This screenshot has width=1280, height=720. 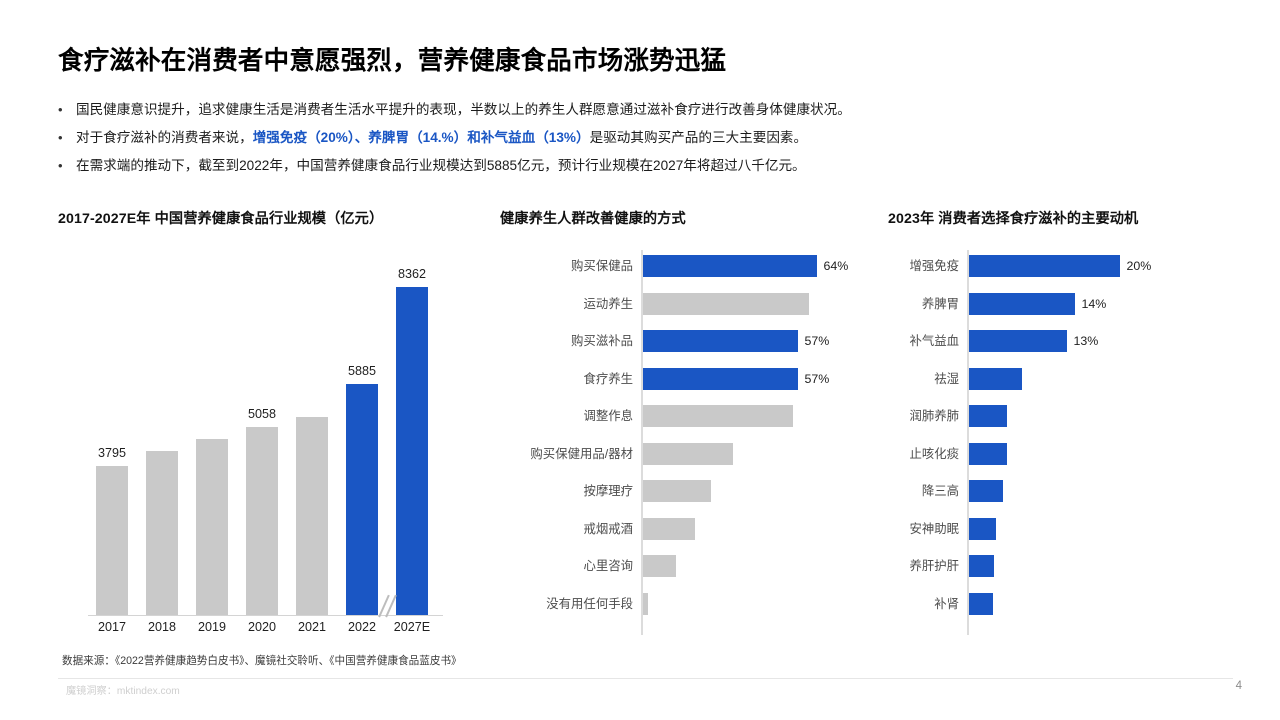 What do you see at coordinates (221, 219) in the screenshot?
I see `chart-title-industry-scale: 2017-2027E年 中国营养健康食品行业规模（亿元）` at bounding box center [221, 219].